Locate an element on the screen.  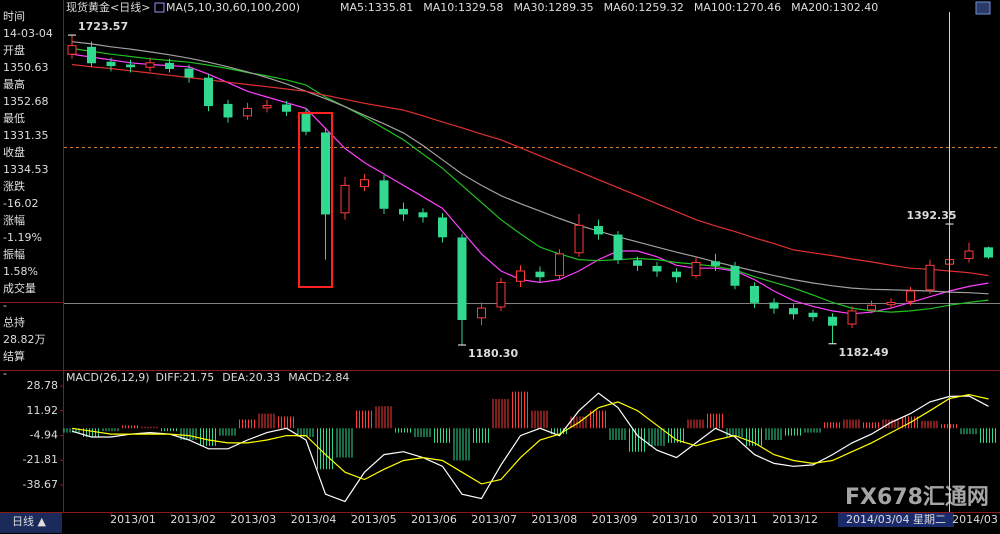
ma-value: MA30:1289.35 is located at coordinates (553, 7).